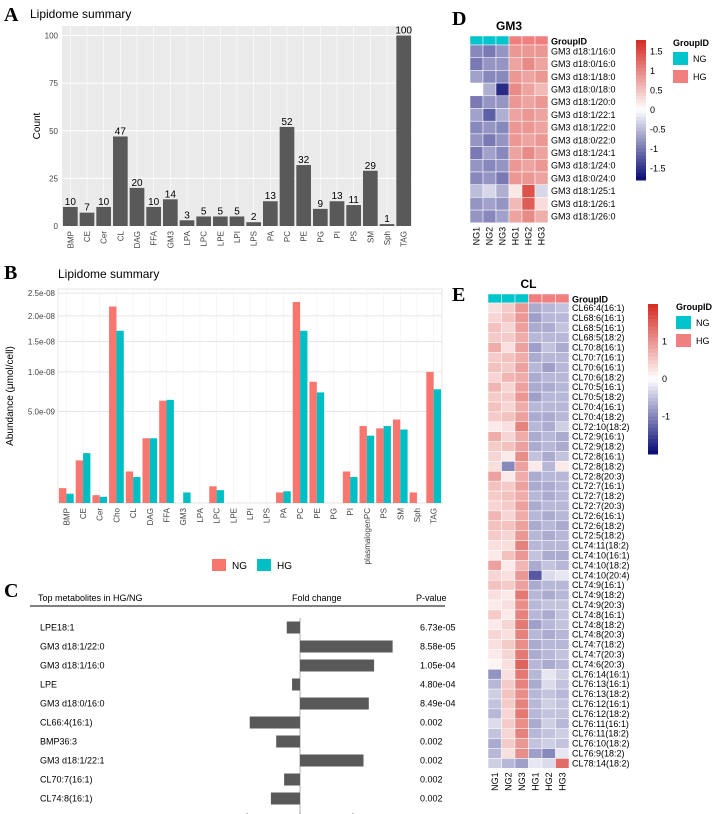 The image size is (720, 814). What do you see at coordinates (598, 417) in the screenshot?
I see `heatmap-row-label: CL70:4(18:2)` at bounding box center [598, 417].